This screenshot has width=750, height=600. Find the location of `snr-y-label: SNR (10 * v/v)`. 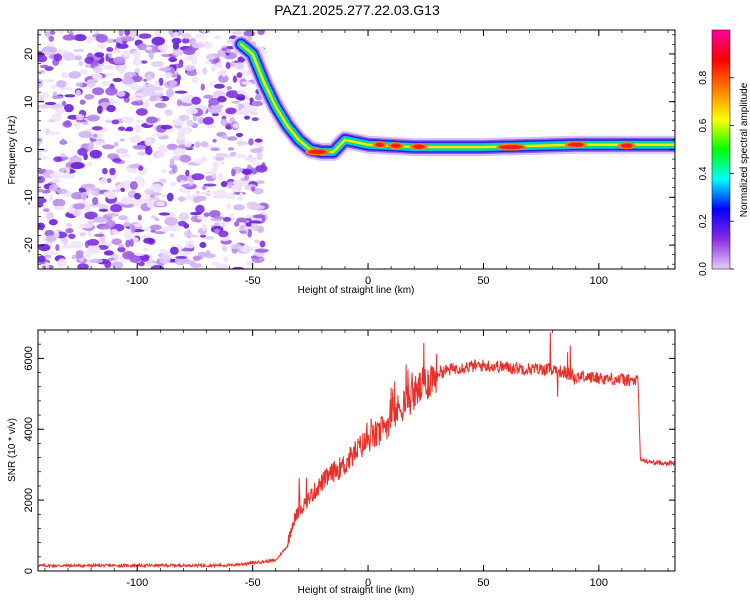

snr-y-label: SNR (10 * v/v) is located at coordinates (12, 450).